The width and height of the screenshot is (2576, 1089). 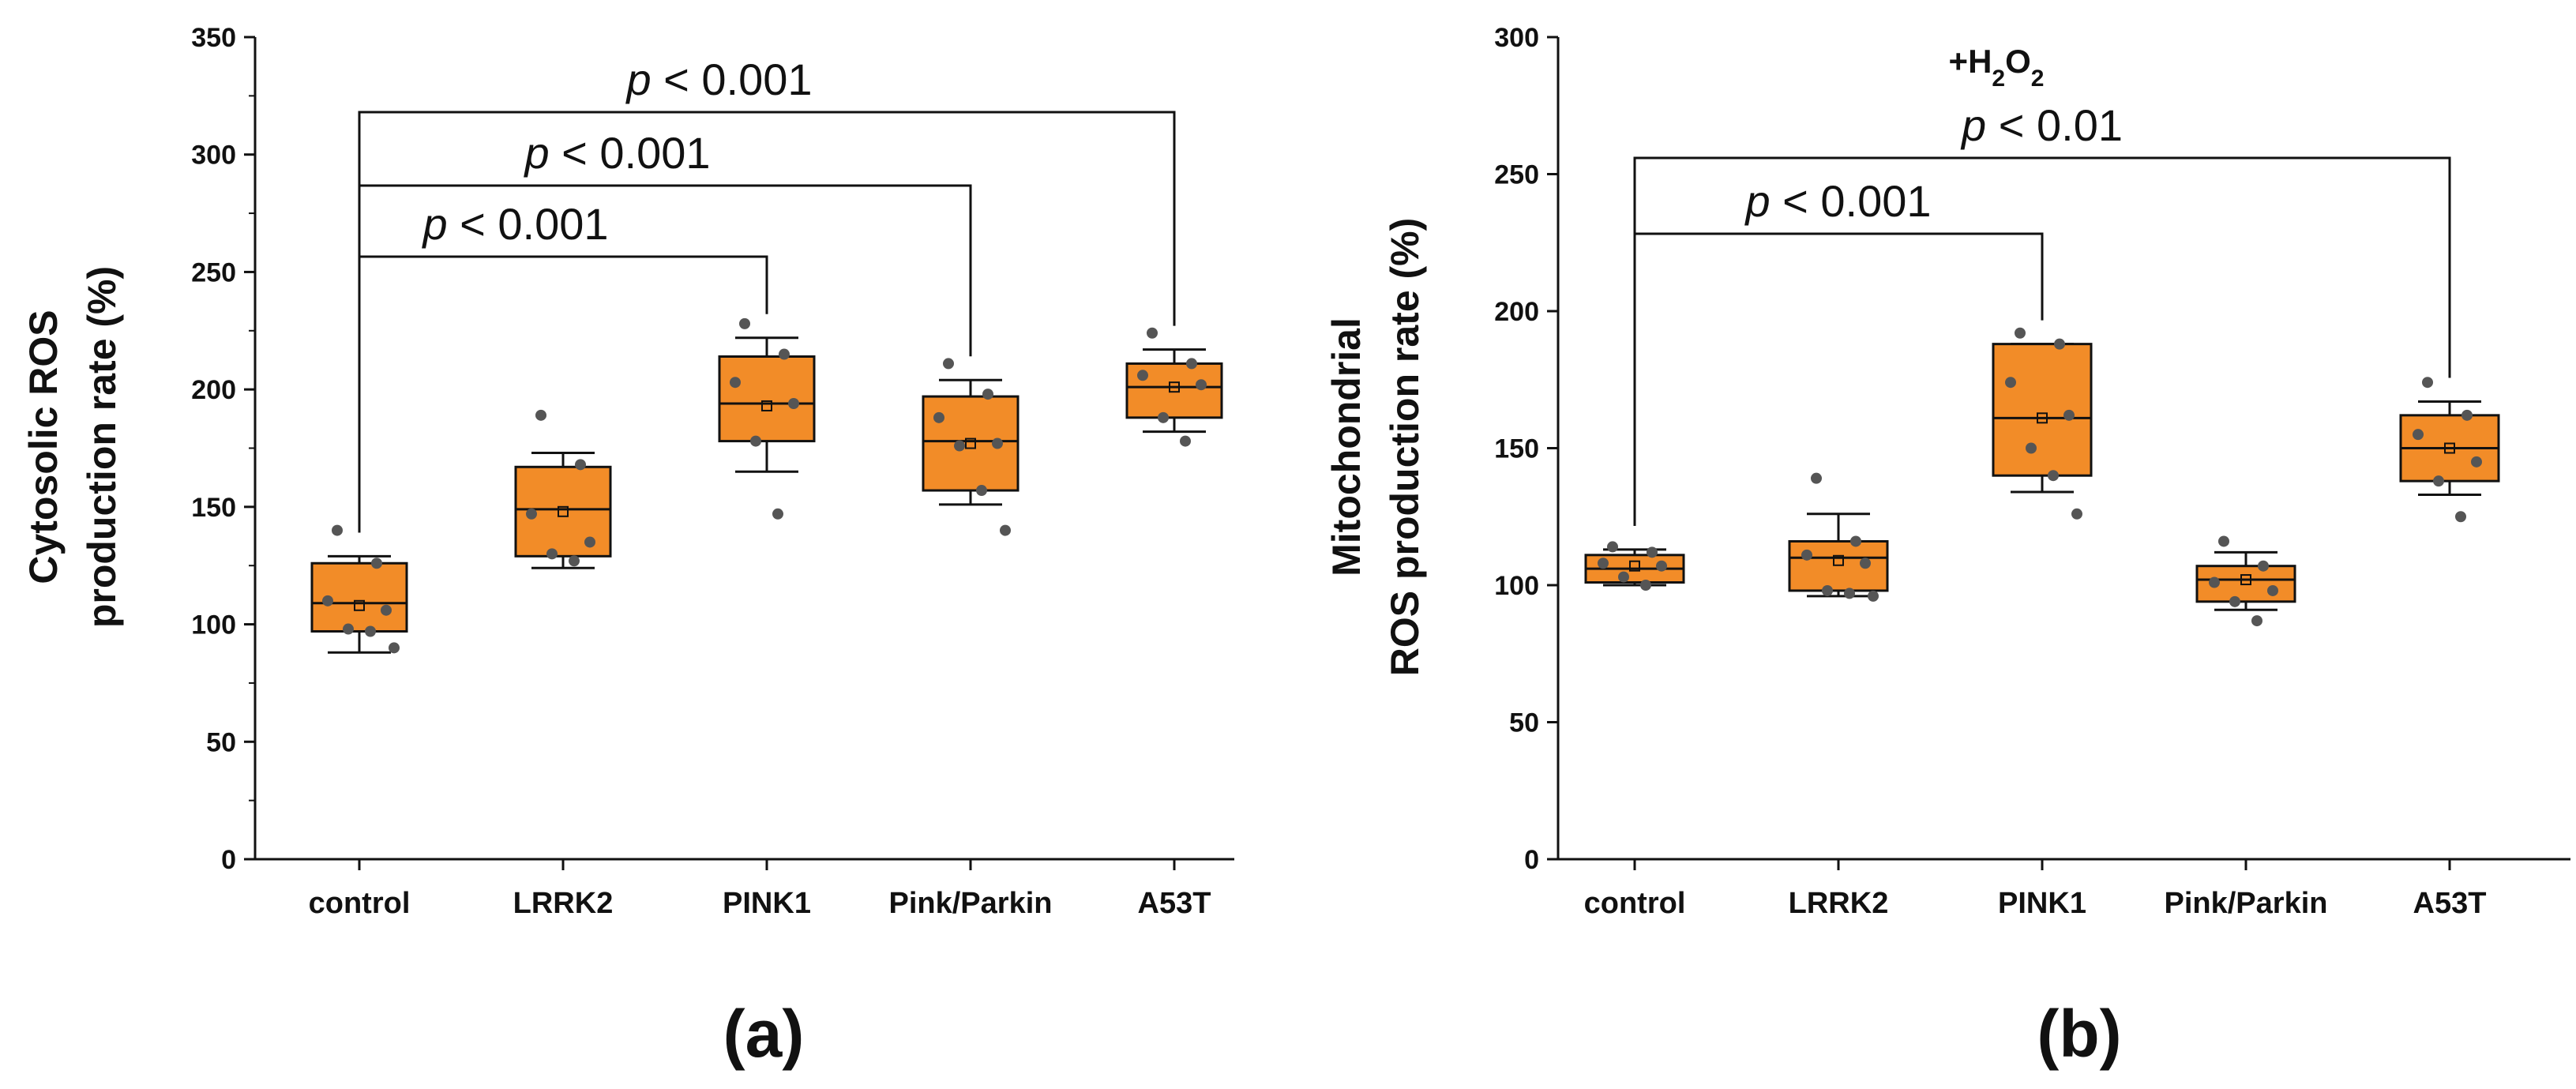 I want to click on significance-bracket: p < 0.01, so click(x=2042, y=313).